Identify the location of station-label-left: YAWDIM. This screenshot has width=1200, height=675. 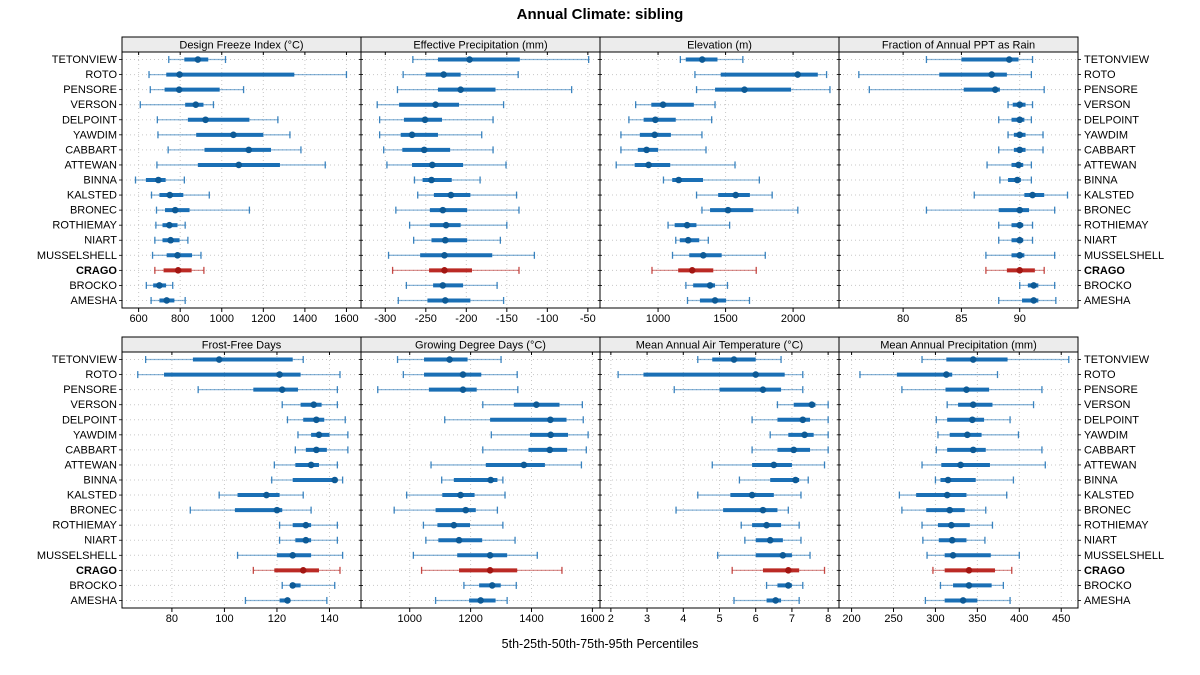
(95, 435).